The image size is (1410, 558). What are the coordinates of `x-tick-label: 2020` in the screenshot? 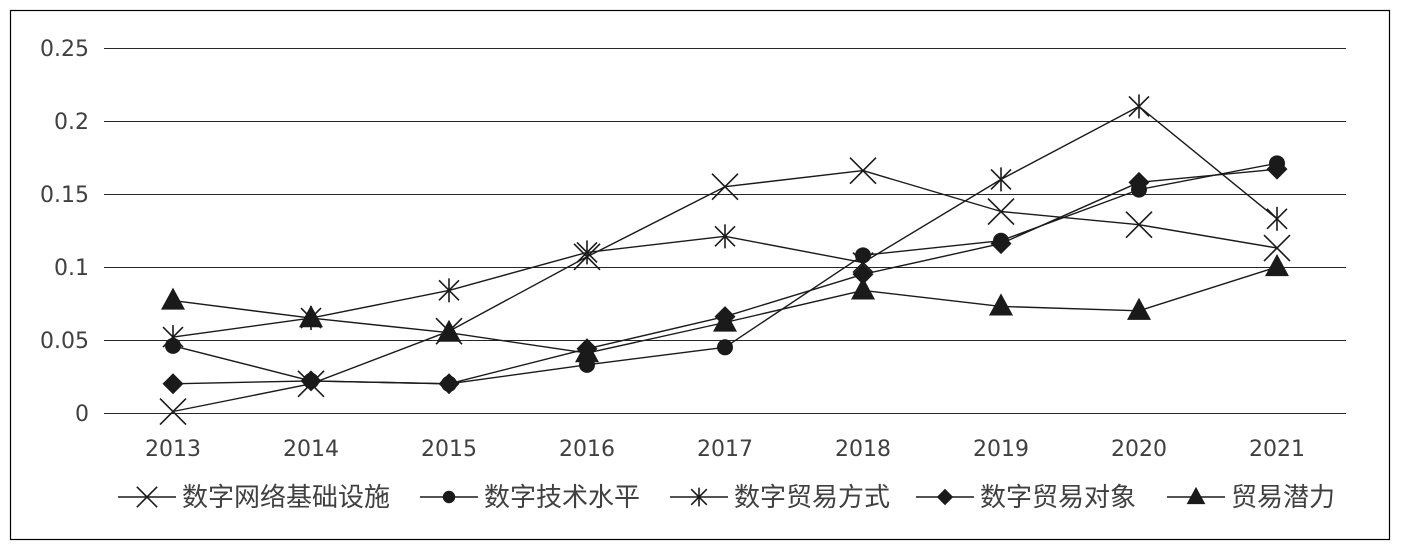 It's located at (1139, 449).